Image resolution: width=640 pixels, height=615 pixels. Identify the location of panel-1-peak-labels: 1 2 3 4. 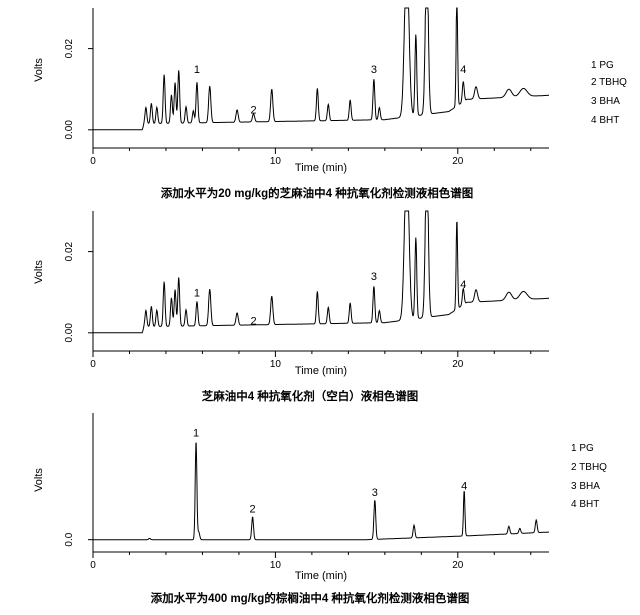
(330, 90).